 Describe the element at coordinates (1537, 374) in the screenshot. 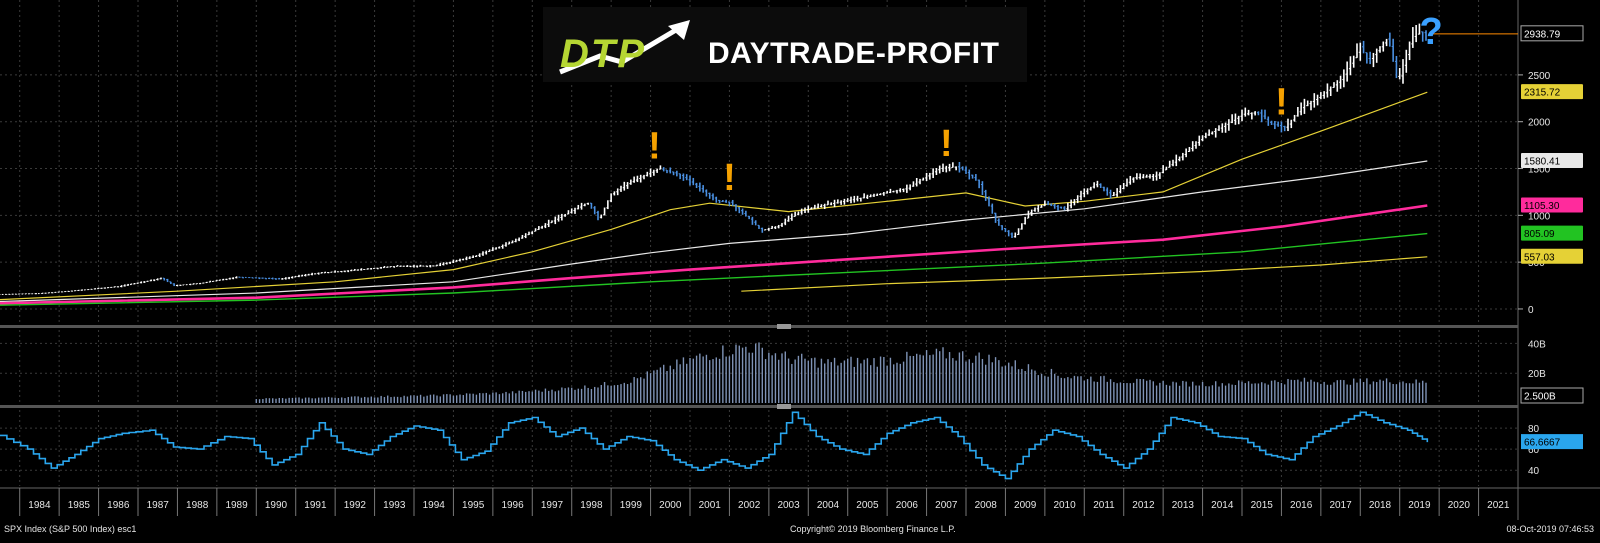

I see `vol-y-label: 20B` at that location.